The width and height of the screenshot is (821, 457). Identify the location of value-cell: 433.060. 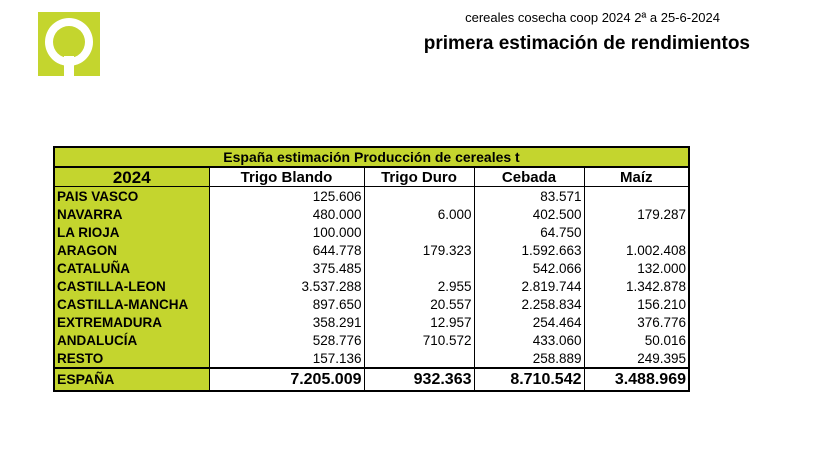
(529, 340).